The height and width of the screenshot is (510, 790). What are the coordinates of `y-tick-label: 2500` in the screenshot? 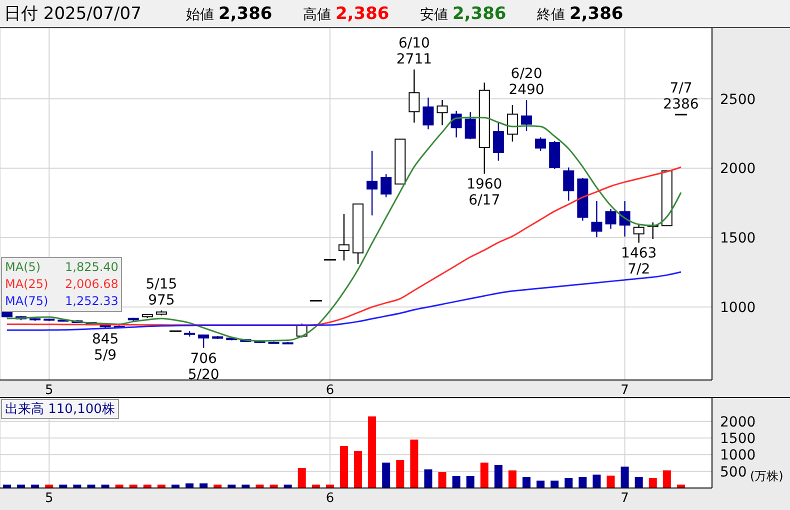 It's located at (738, 100).